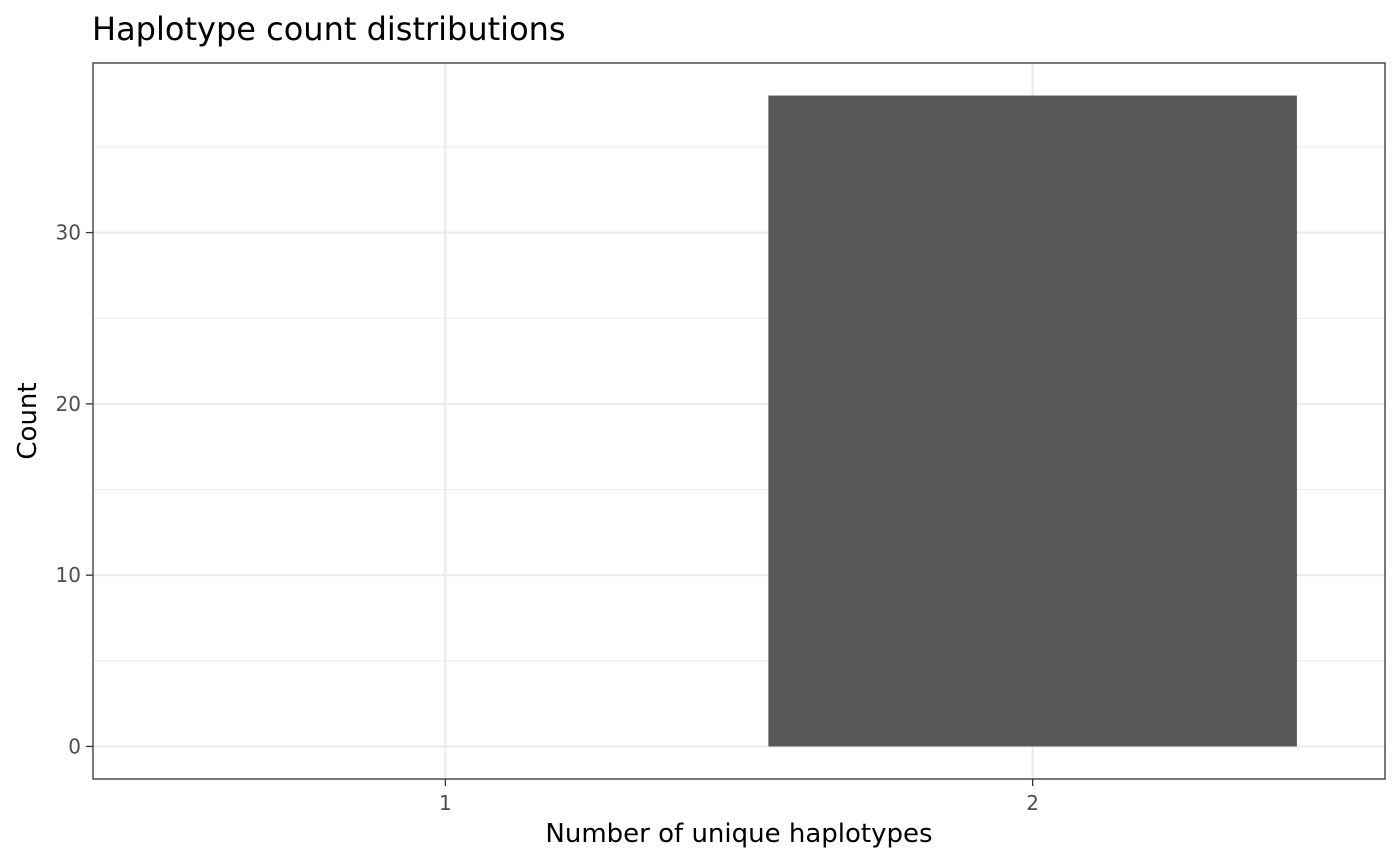  Describe the element at coordinates (329, 29) in the screenshot. I see `chart-title: Haplotype count distributions` at that location.